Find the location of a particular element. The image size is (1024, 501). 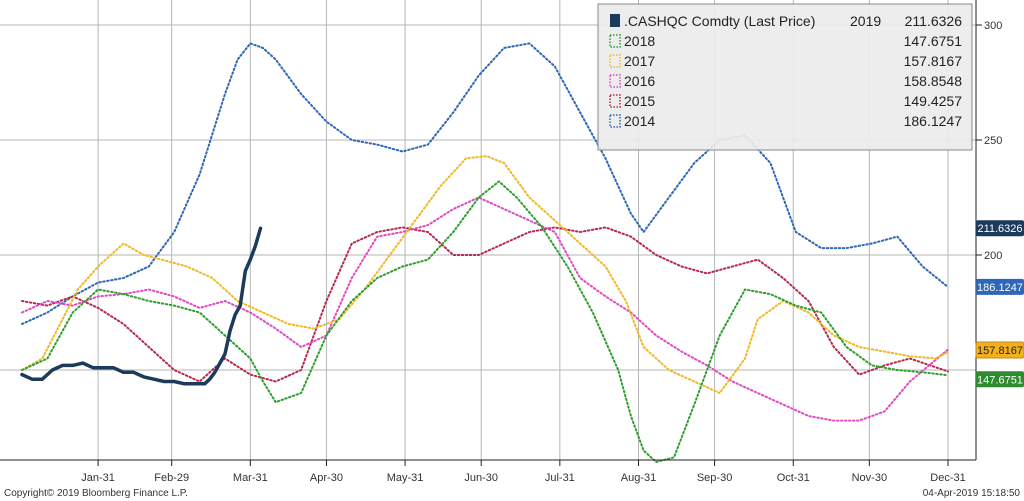

x-tick-label-8: Sep-30 is located at coordinates (714, 478).